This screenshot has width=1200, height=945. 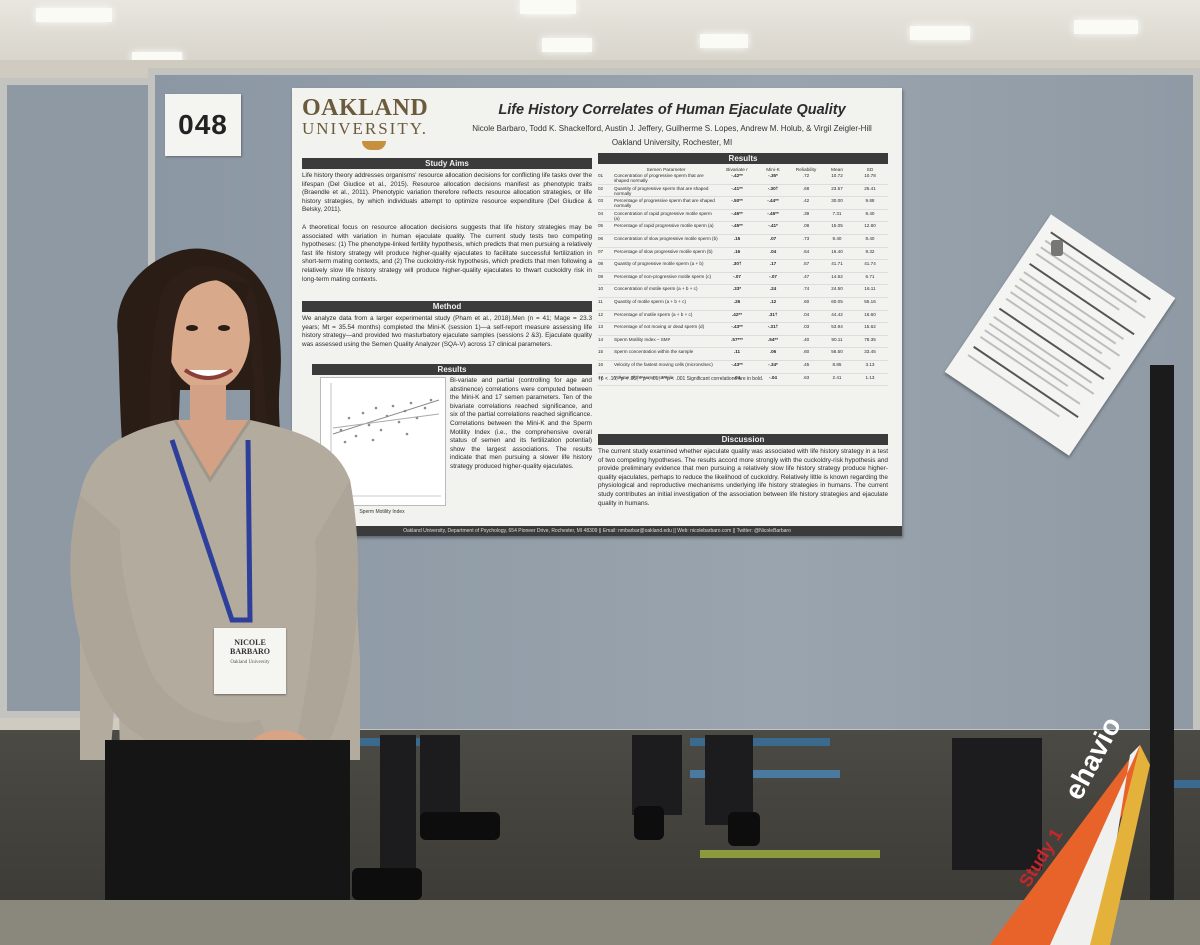 What do you see at coordinates (737, 188) in the screenshot?
I see `table-cell-bivariate-r: -.41**` at bounding box center [737, 188].